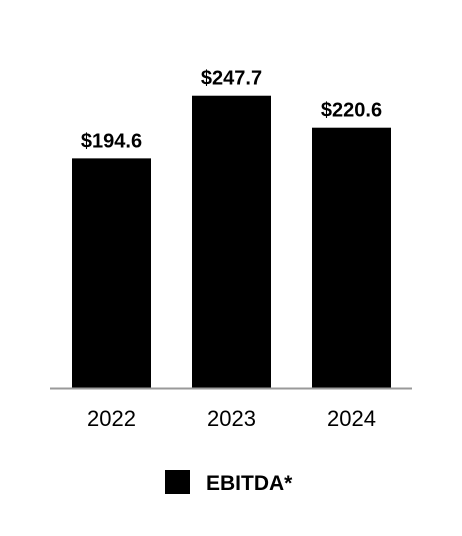 The image size is (462, 536). Describe the element at coordinates (111, 141) in the screenshot. I see `value-label-2022: $194.6` at that location.